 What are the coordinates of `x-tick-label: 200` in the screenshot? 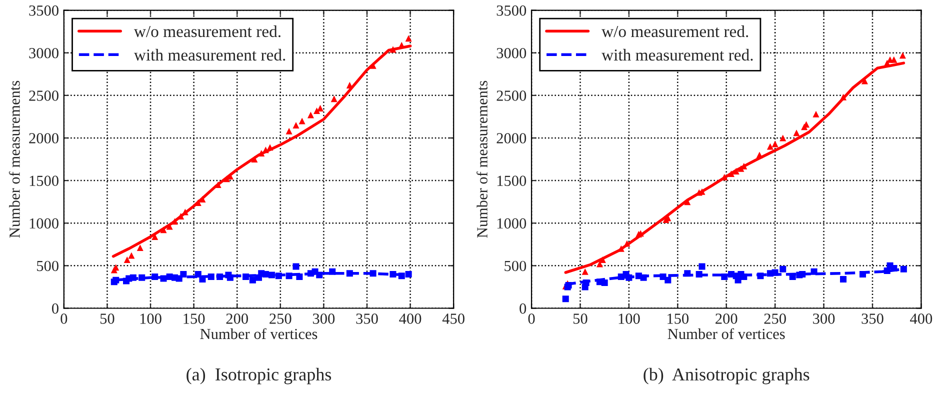 It's located at (727, 319).